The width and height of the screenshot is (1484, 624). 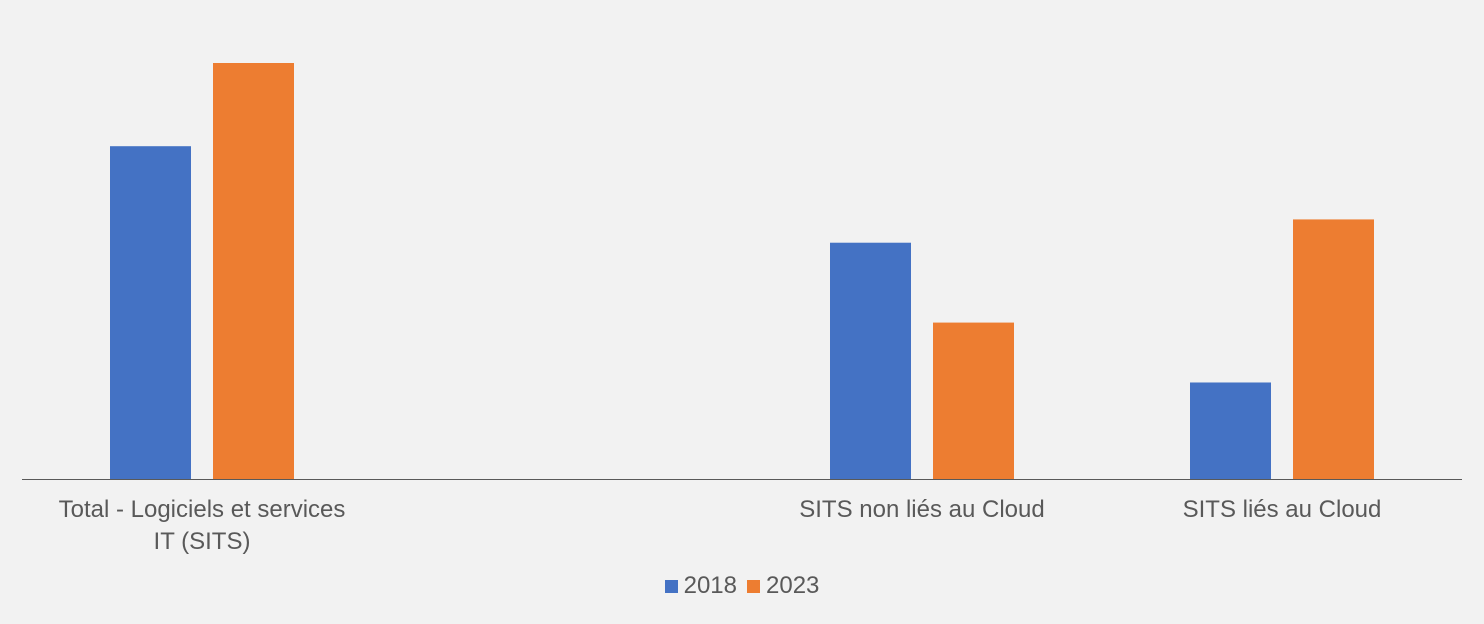 I want to click on x-tick-label: SITS non liés au Cloud, so click(x=922, y=510).